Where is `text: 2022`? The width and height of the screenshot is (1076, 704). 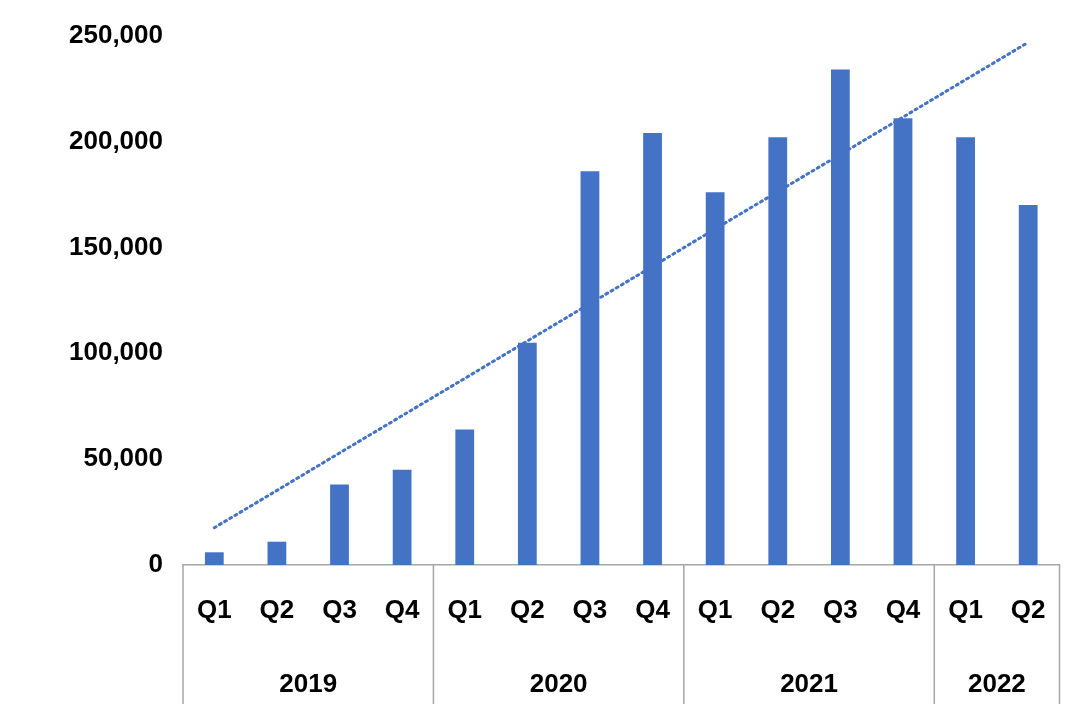
text: 2022 is located at coordinates (996, 683).